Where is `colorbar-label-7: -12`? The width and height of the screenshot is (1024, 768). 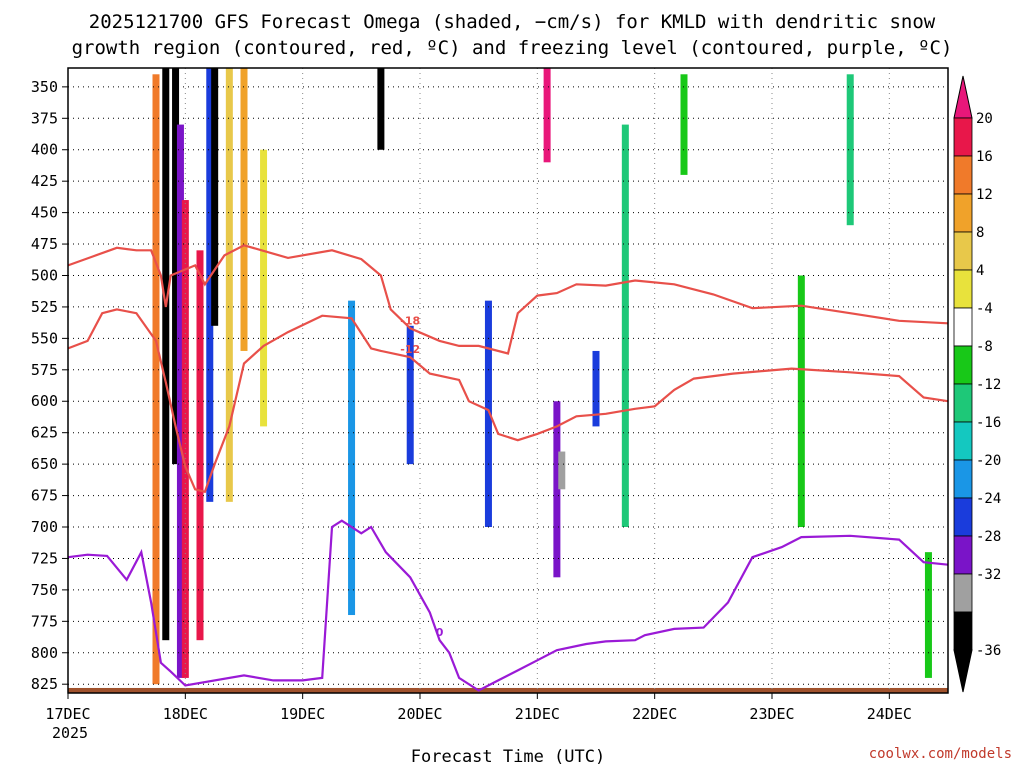 colorbar-label-7: -12 is located at coordinates (988, 385).